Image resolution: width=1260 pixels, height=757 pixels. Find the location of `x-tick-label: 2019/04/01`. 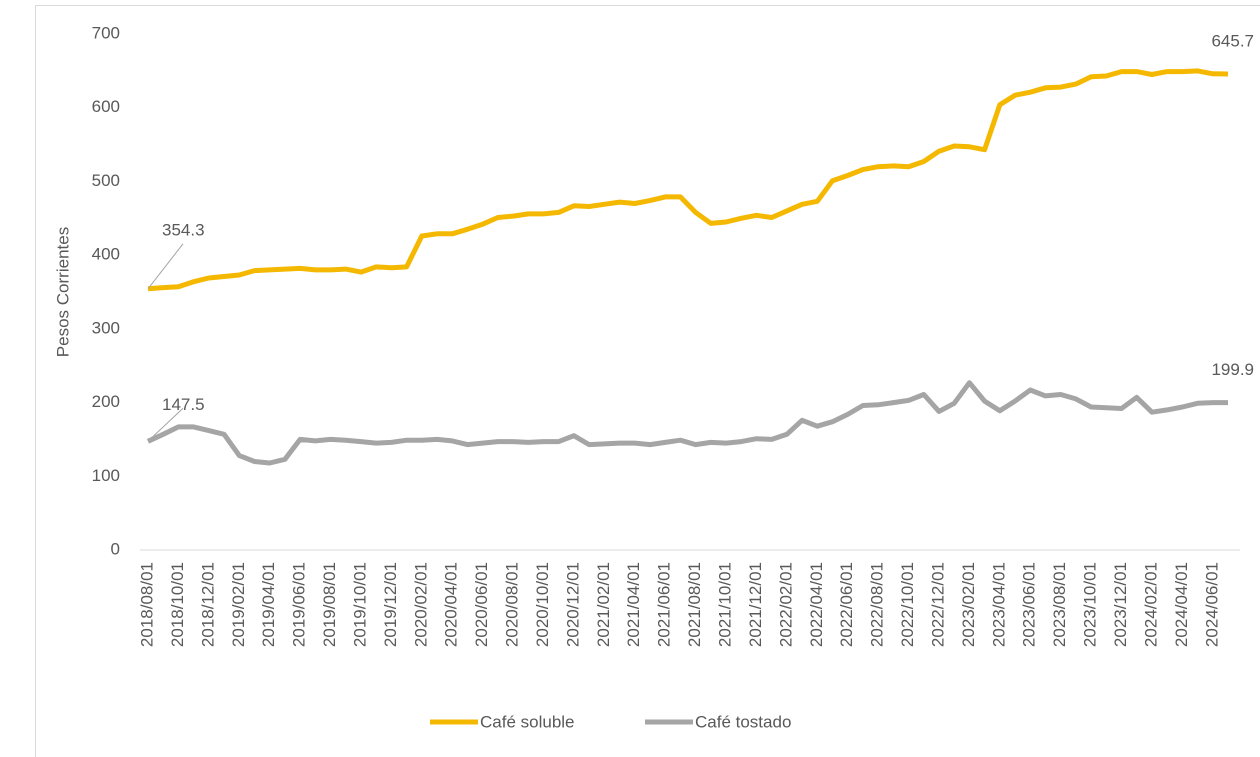

x-tick-label: 2019/04/01 is located at coordinates (268, 604).